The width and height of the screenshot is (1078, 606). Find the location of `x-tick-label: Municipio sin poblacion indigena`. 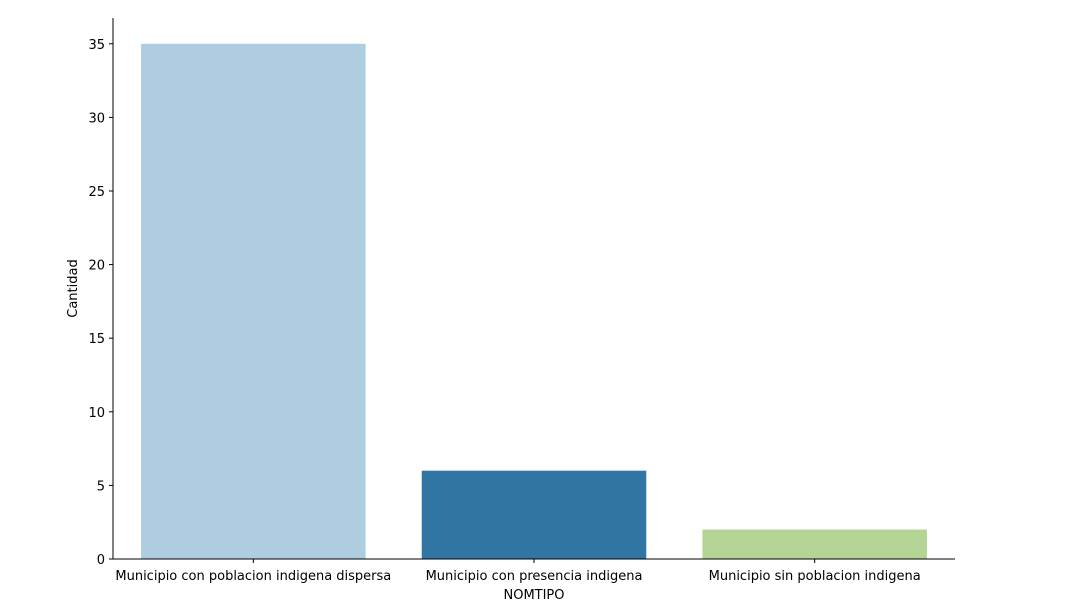

x-tick-label: Municipio sin poblacion indigena is located at coordinates (815, 576).